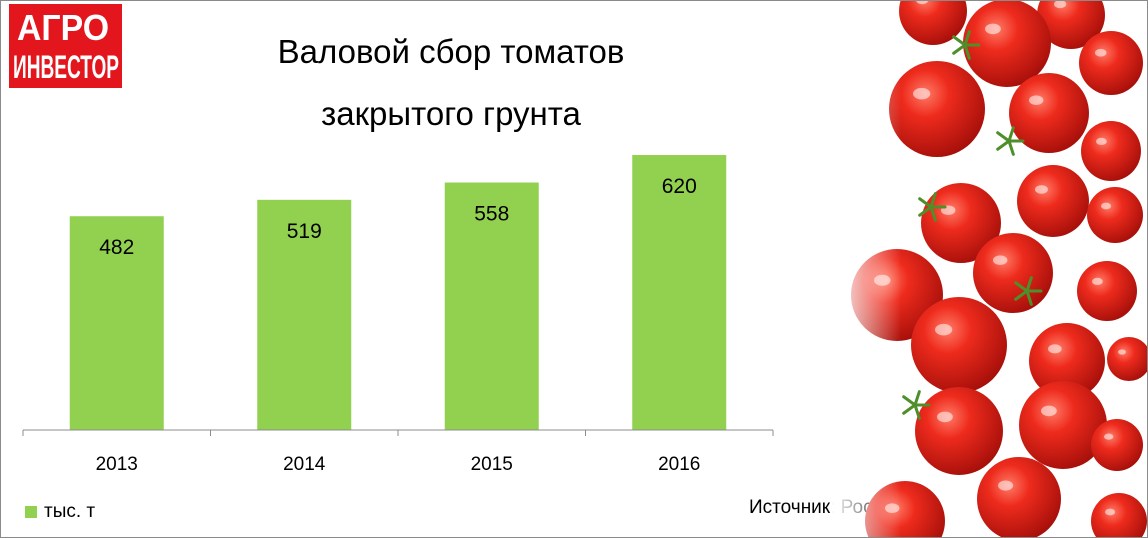  What do you see at coordinates (116, 323) in the screenshot?
I see `bar-2013` at bounding box center [116, 323].